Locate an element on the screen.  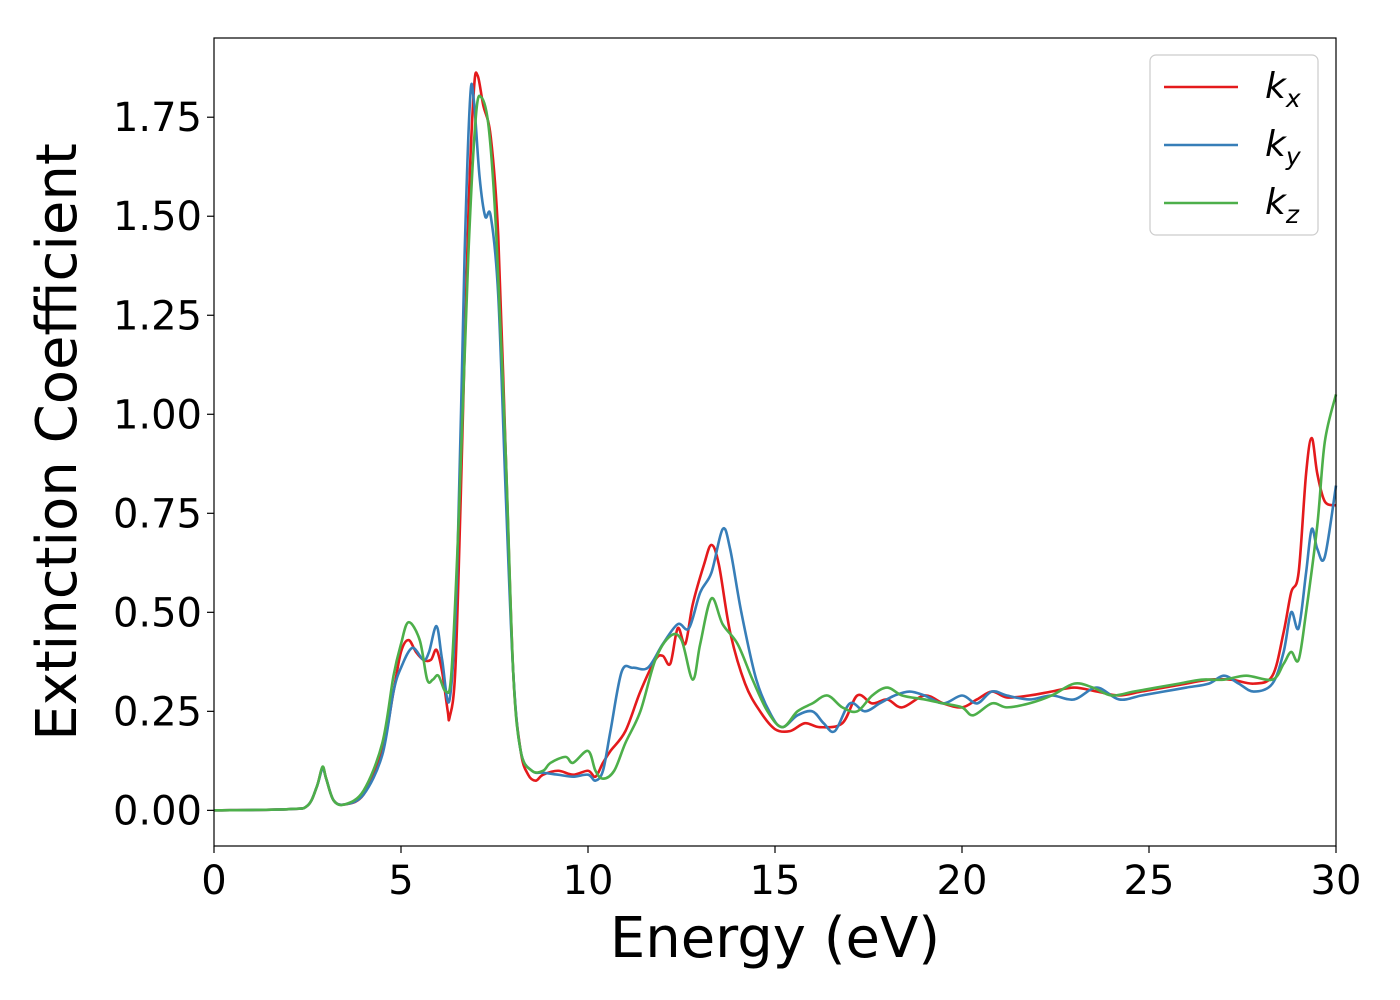
y-axis-title: Extinction Coefficient is located at coordinates (57, 442).